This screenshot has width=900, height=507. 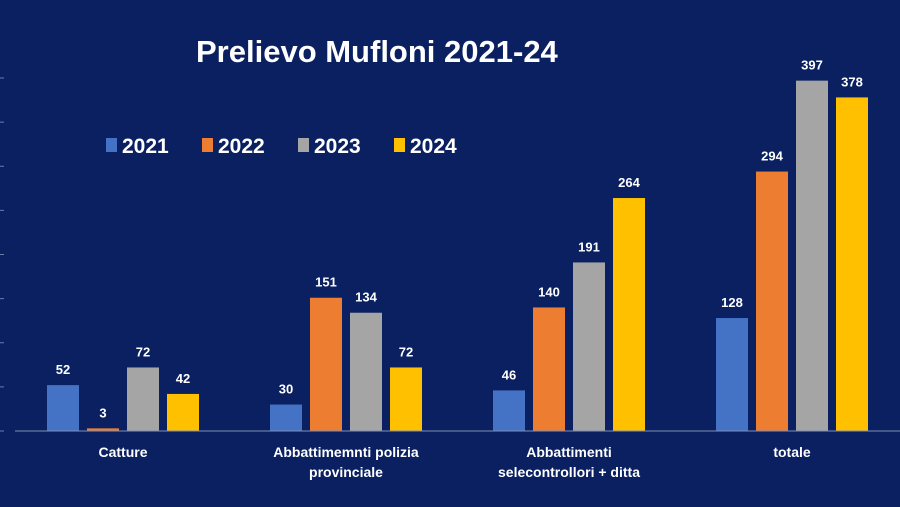 What do you see at coordinates (2, 254) in the screenshot?
I see `y-axis-ticks` at bounding box center [2, 254].